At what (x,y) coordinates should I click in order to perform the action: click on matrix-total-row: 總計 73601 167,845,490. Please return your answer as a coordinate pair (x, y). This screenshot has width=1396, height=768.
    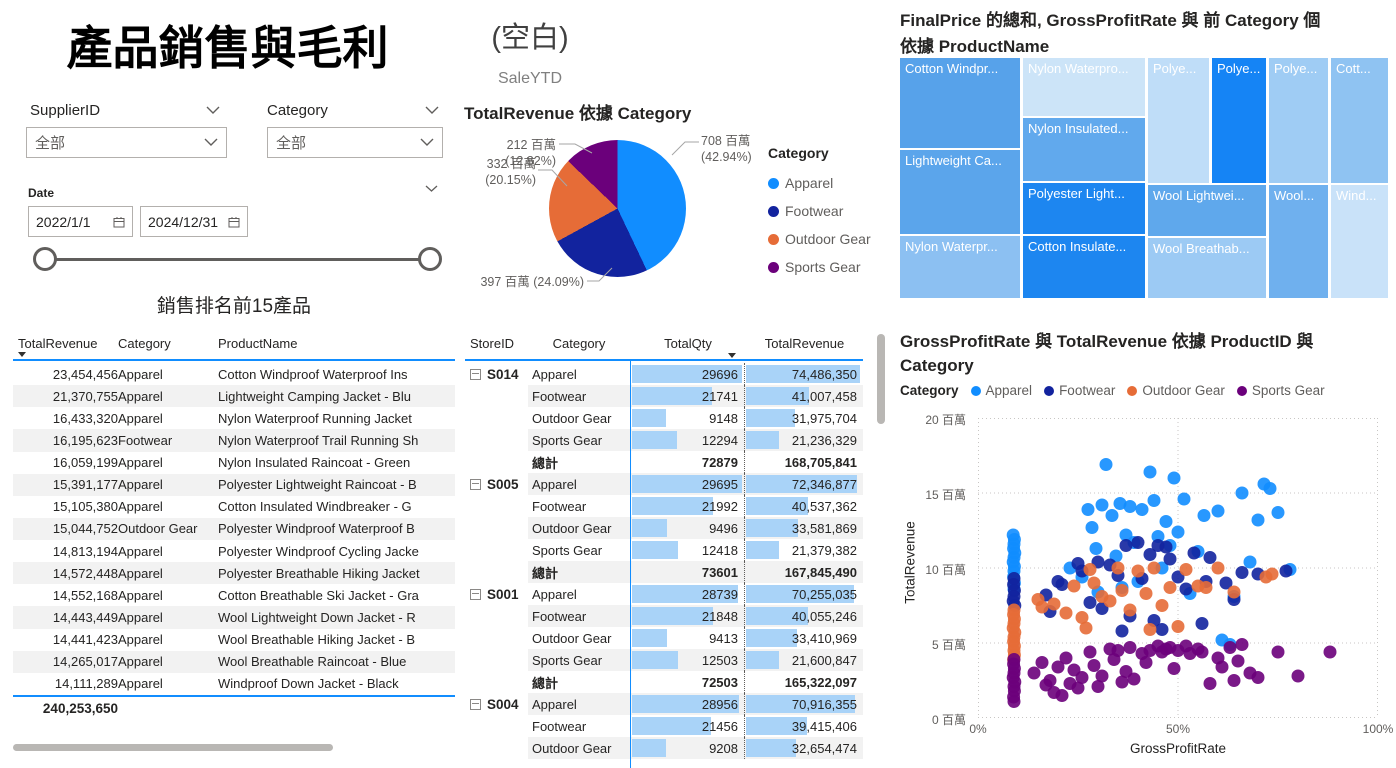
    Looking at the image, I should click on (664, 572).